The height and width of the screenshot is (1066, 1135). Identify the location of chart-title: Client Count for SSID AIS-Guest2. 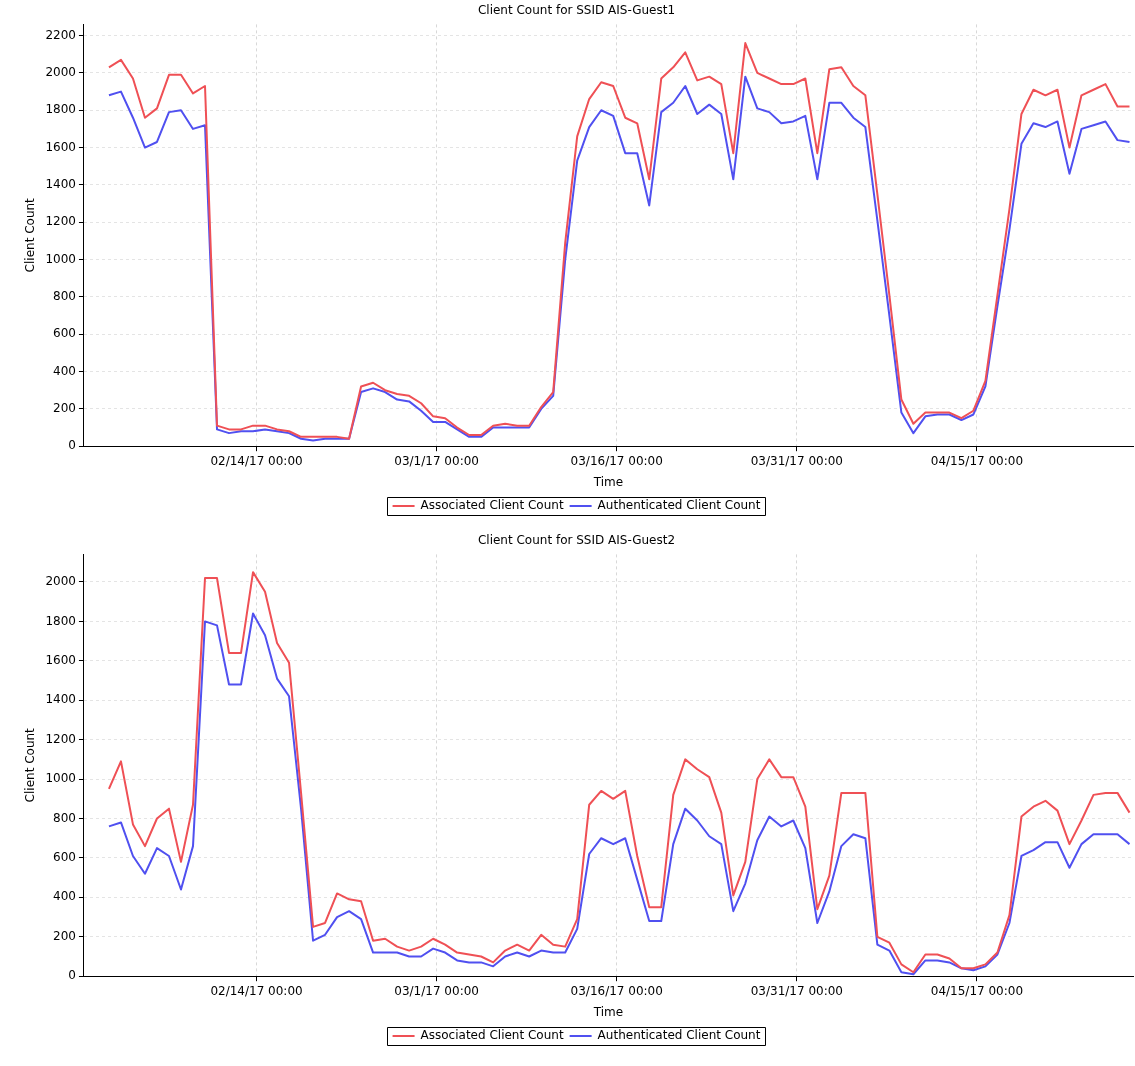
(576, 540).